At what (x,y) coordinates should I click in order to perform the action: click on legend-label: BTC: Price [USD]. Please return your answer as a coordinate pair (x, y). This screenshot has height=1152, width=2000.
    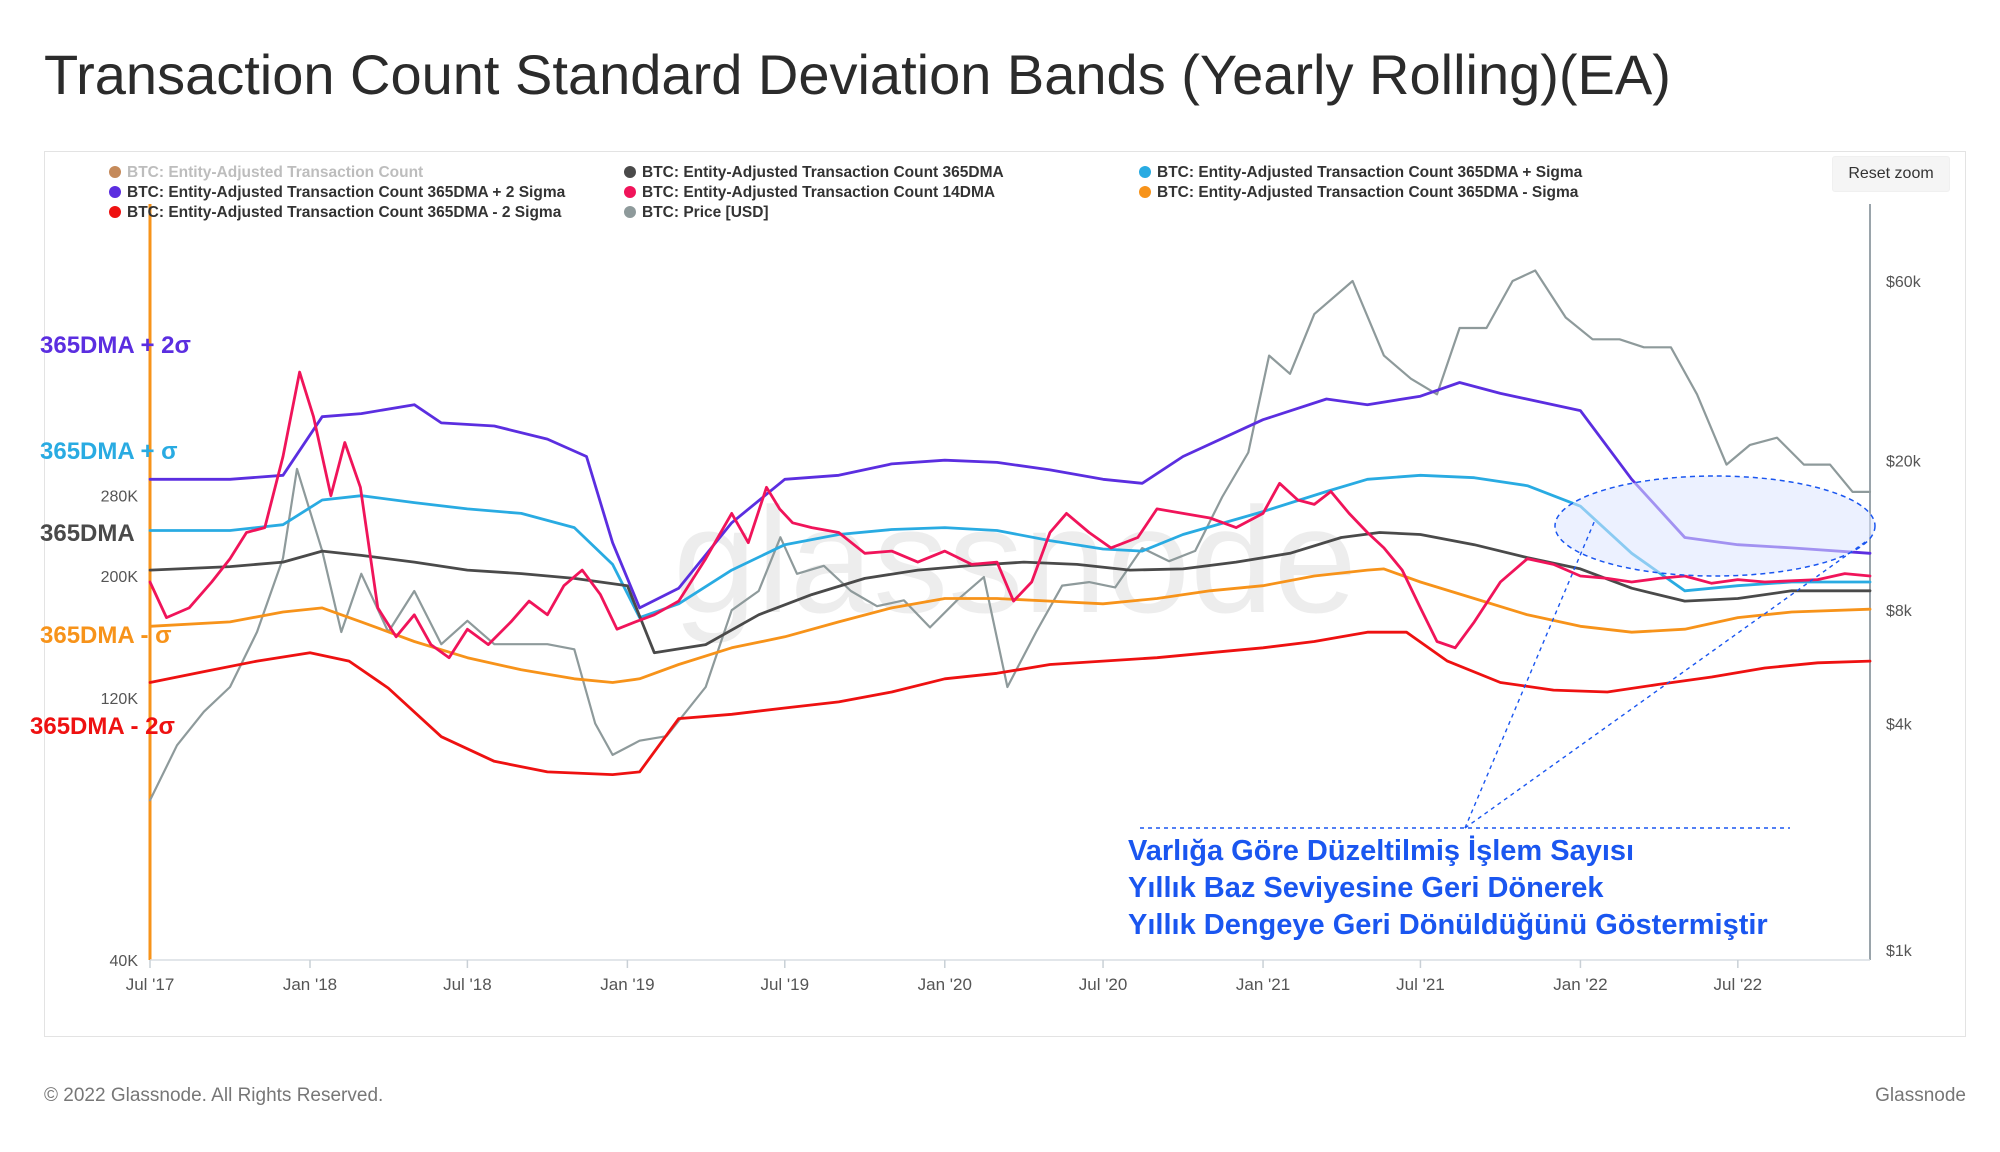
    Looking at the image, I should click on (705, 212).